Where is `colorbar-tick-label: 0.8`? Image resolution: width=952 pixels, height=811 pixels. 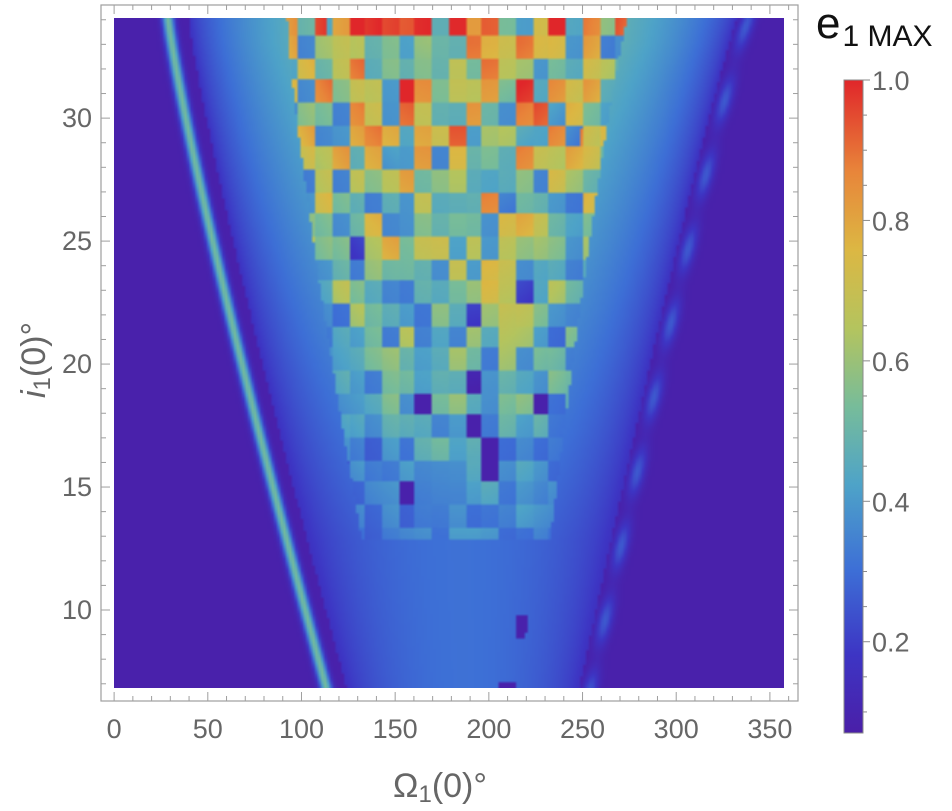 colorbar-tick-label: 0.8 is located at coordinates (891, 221).